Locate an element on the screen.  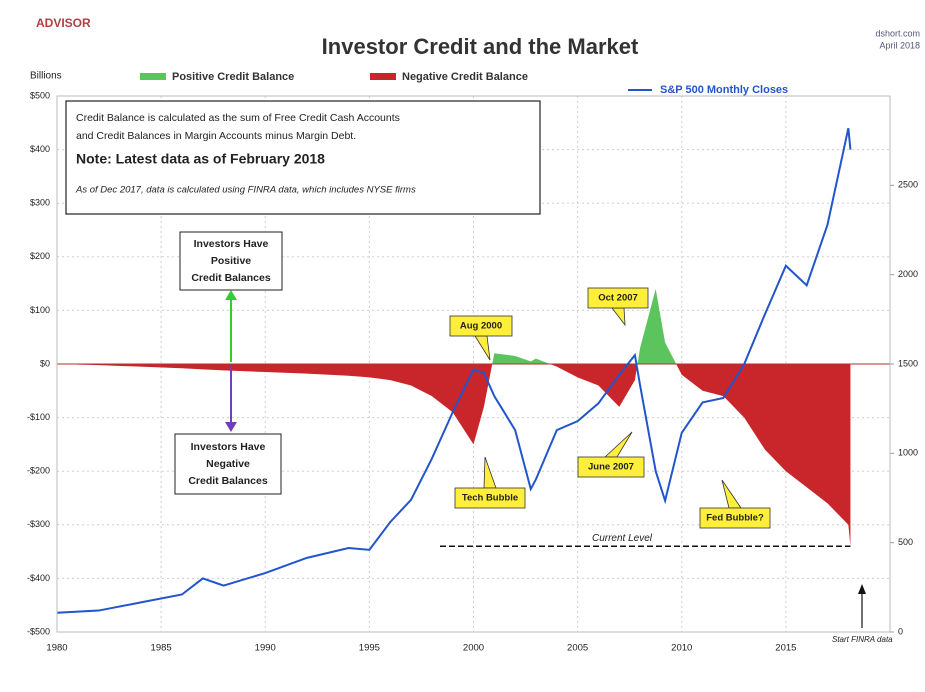
callout-text: Oct 2007 is located at coordinates (618, 298).